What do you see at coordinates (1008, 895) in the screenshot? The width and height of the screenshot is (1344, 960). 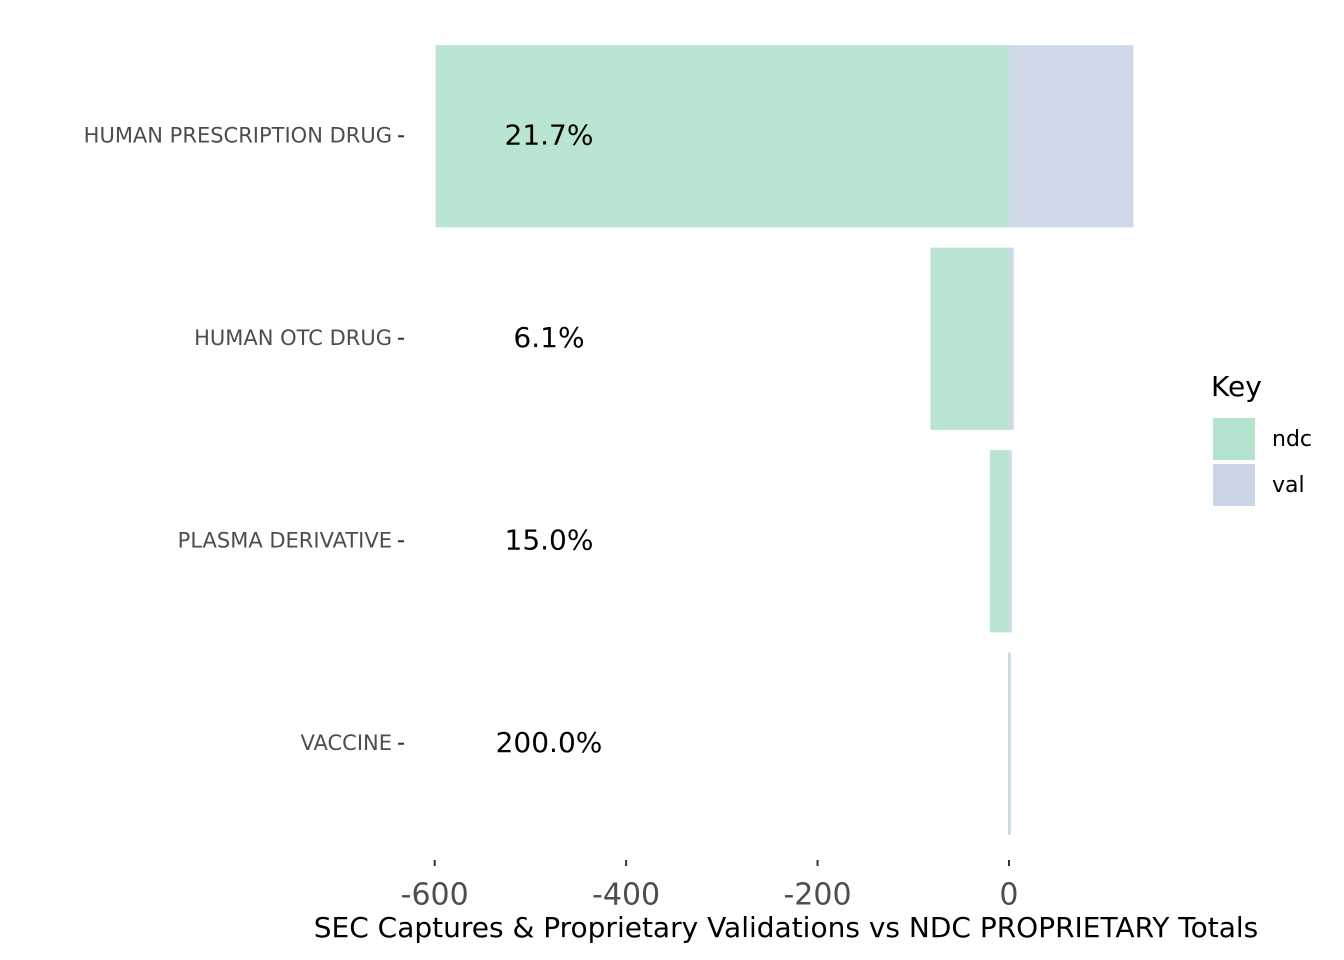 I see `x-tick-label: 0` at bounding box center [1008, 895].